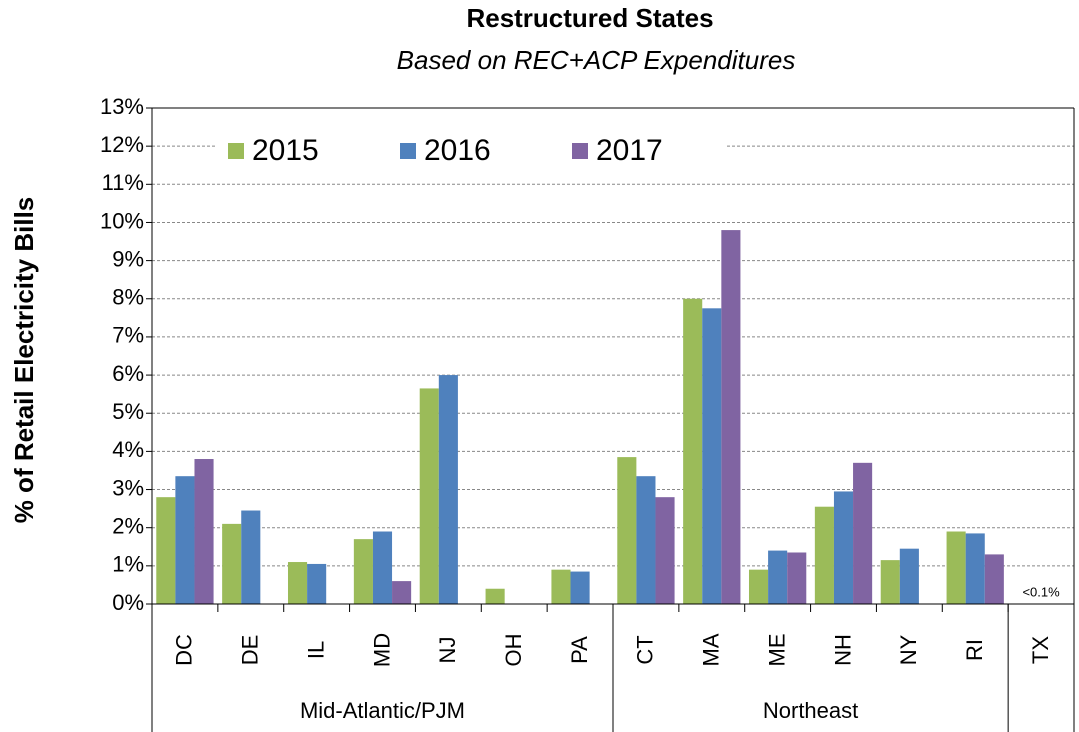 The image size is (1079, 732). What do you see at coordinates (810, 710) in the screenshot?
I see `group-label: Northeast` at bounding box center [810, 710].